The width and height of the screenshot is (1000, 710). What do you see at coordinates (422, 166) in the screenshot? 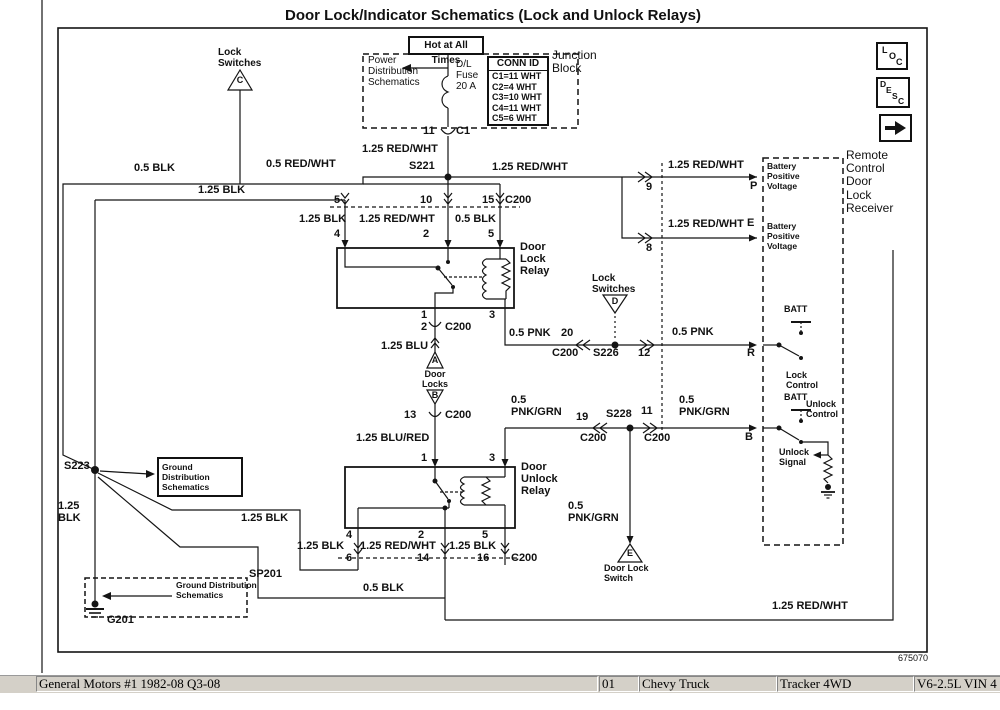
I see `splice-s221: S221` at bounding box center [422, 166].